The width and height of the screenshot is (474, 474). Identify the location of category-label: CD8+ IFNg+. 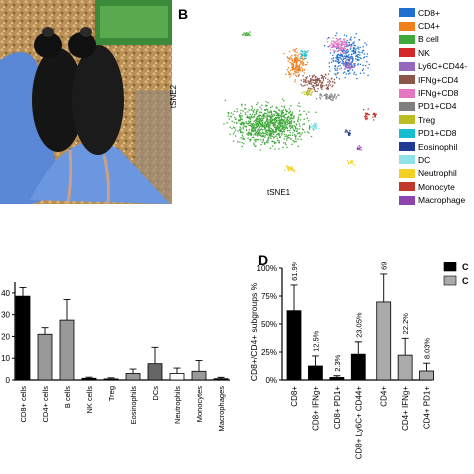
(315, 408).